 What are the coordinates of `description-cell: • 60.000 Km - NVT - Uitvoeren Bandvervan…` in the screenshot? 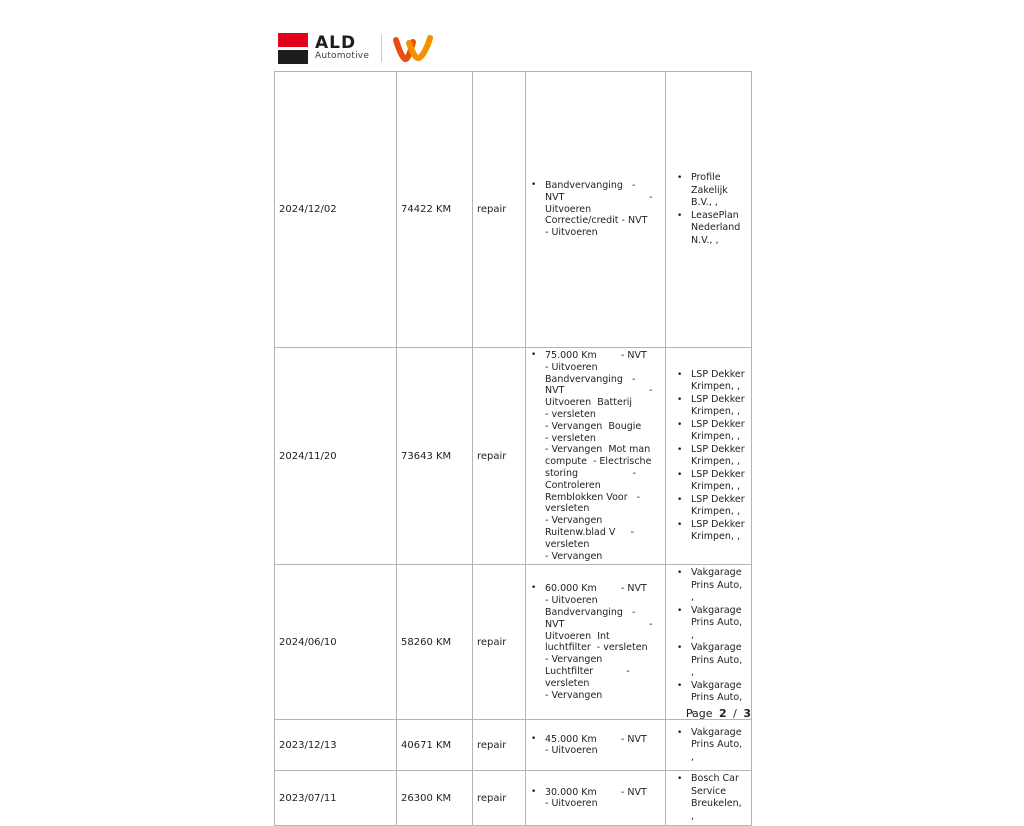 It's located at (595, 642).